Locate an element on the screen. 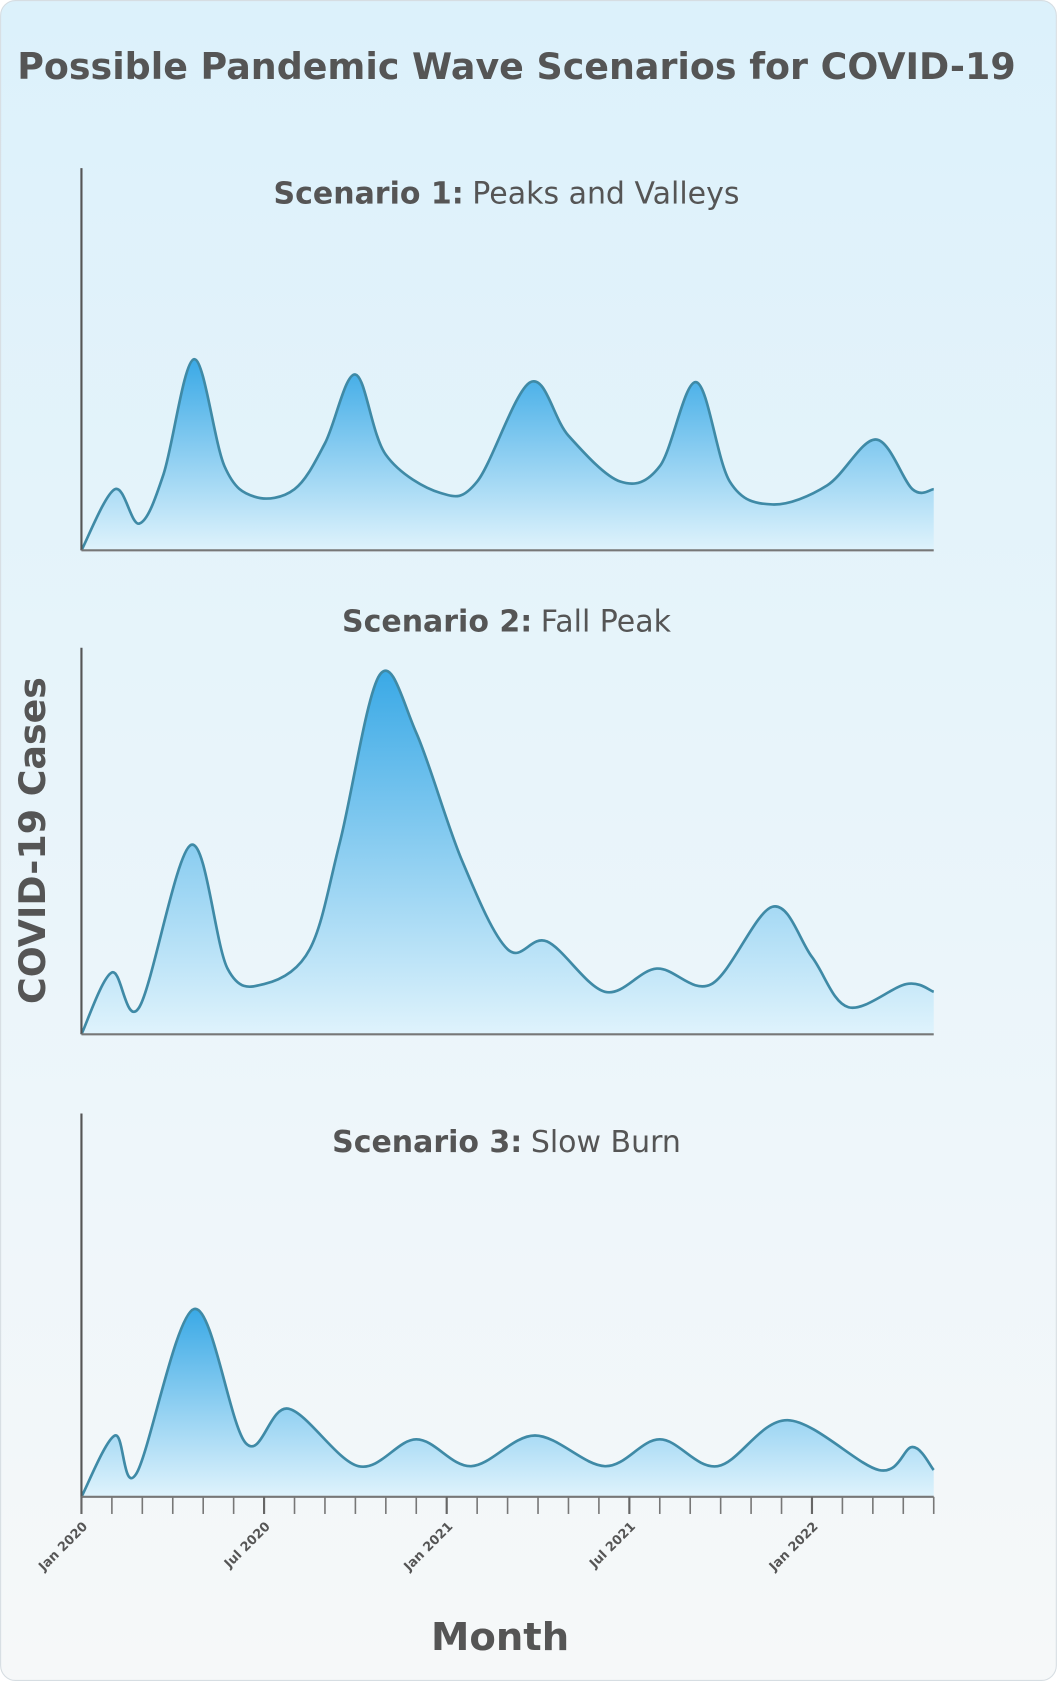 This screenshot has height=1681, width=1058. x-axis-label: Month is located at coordinates (500, 1637).